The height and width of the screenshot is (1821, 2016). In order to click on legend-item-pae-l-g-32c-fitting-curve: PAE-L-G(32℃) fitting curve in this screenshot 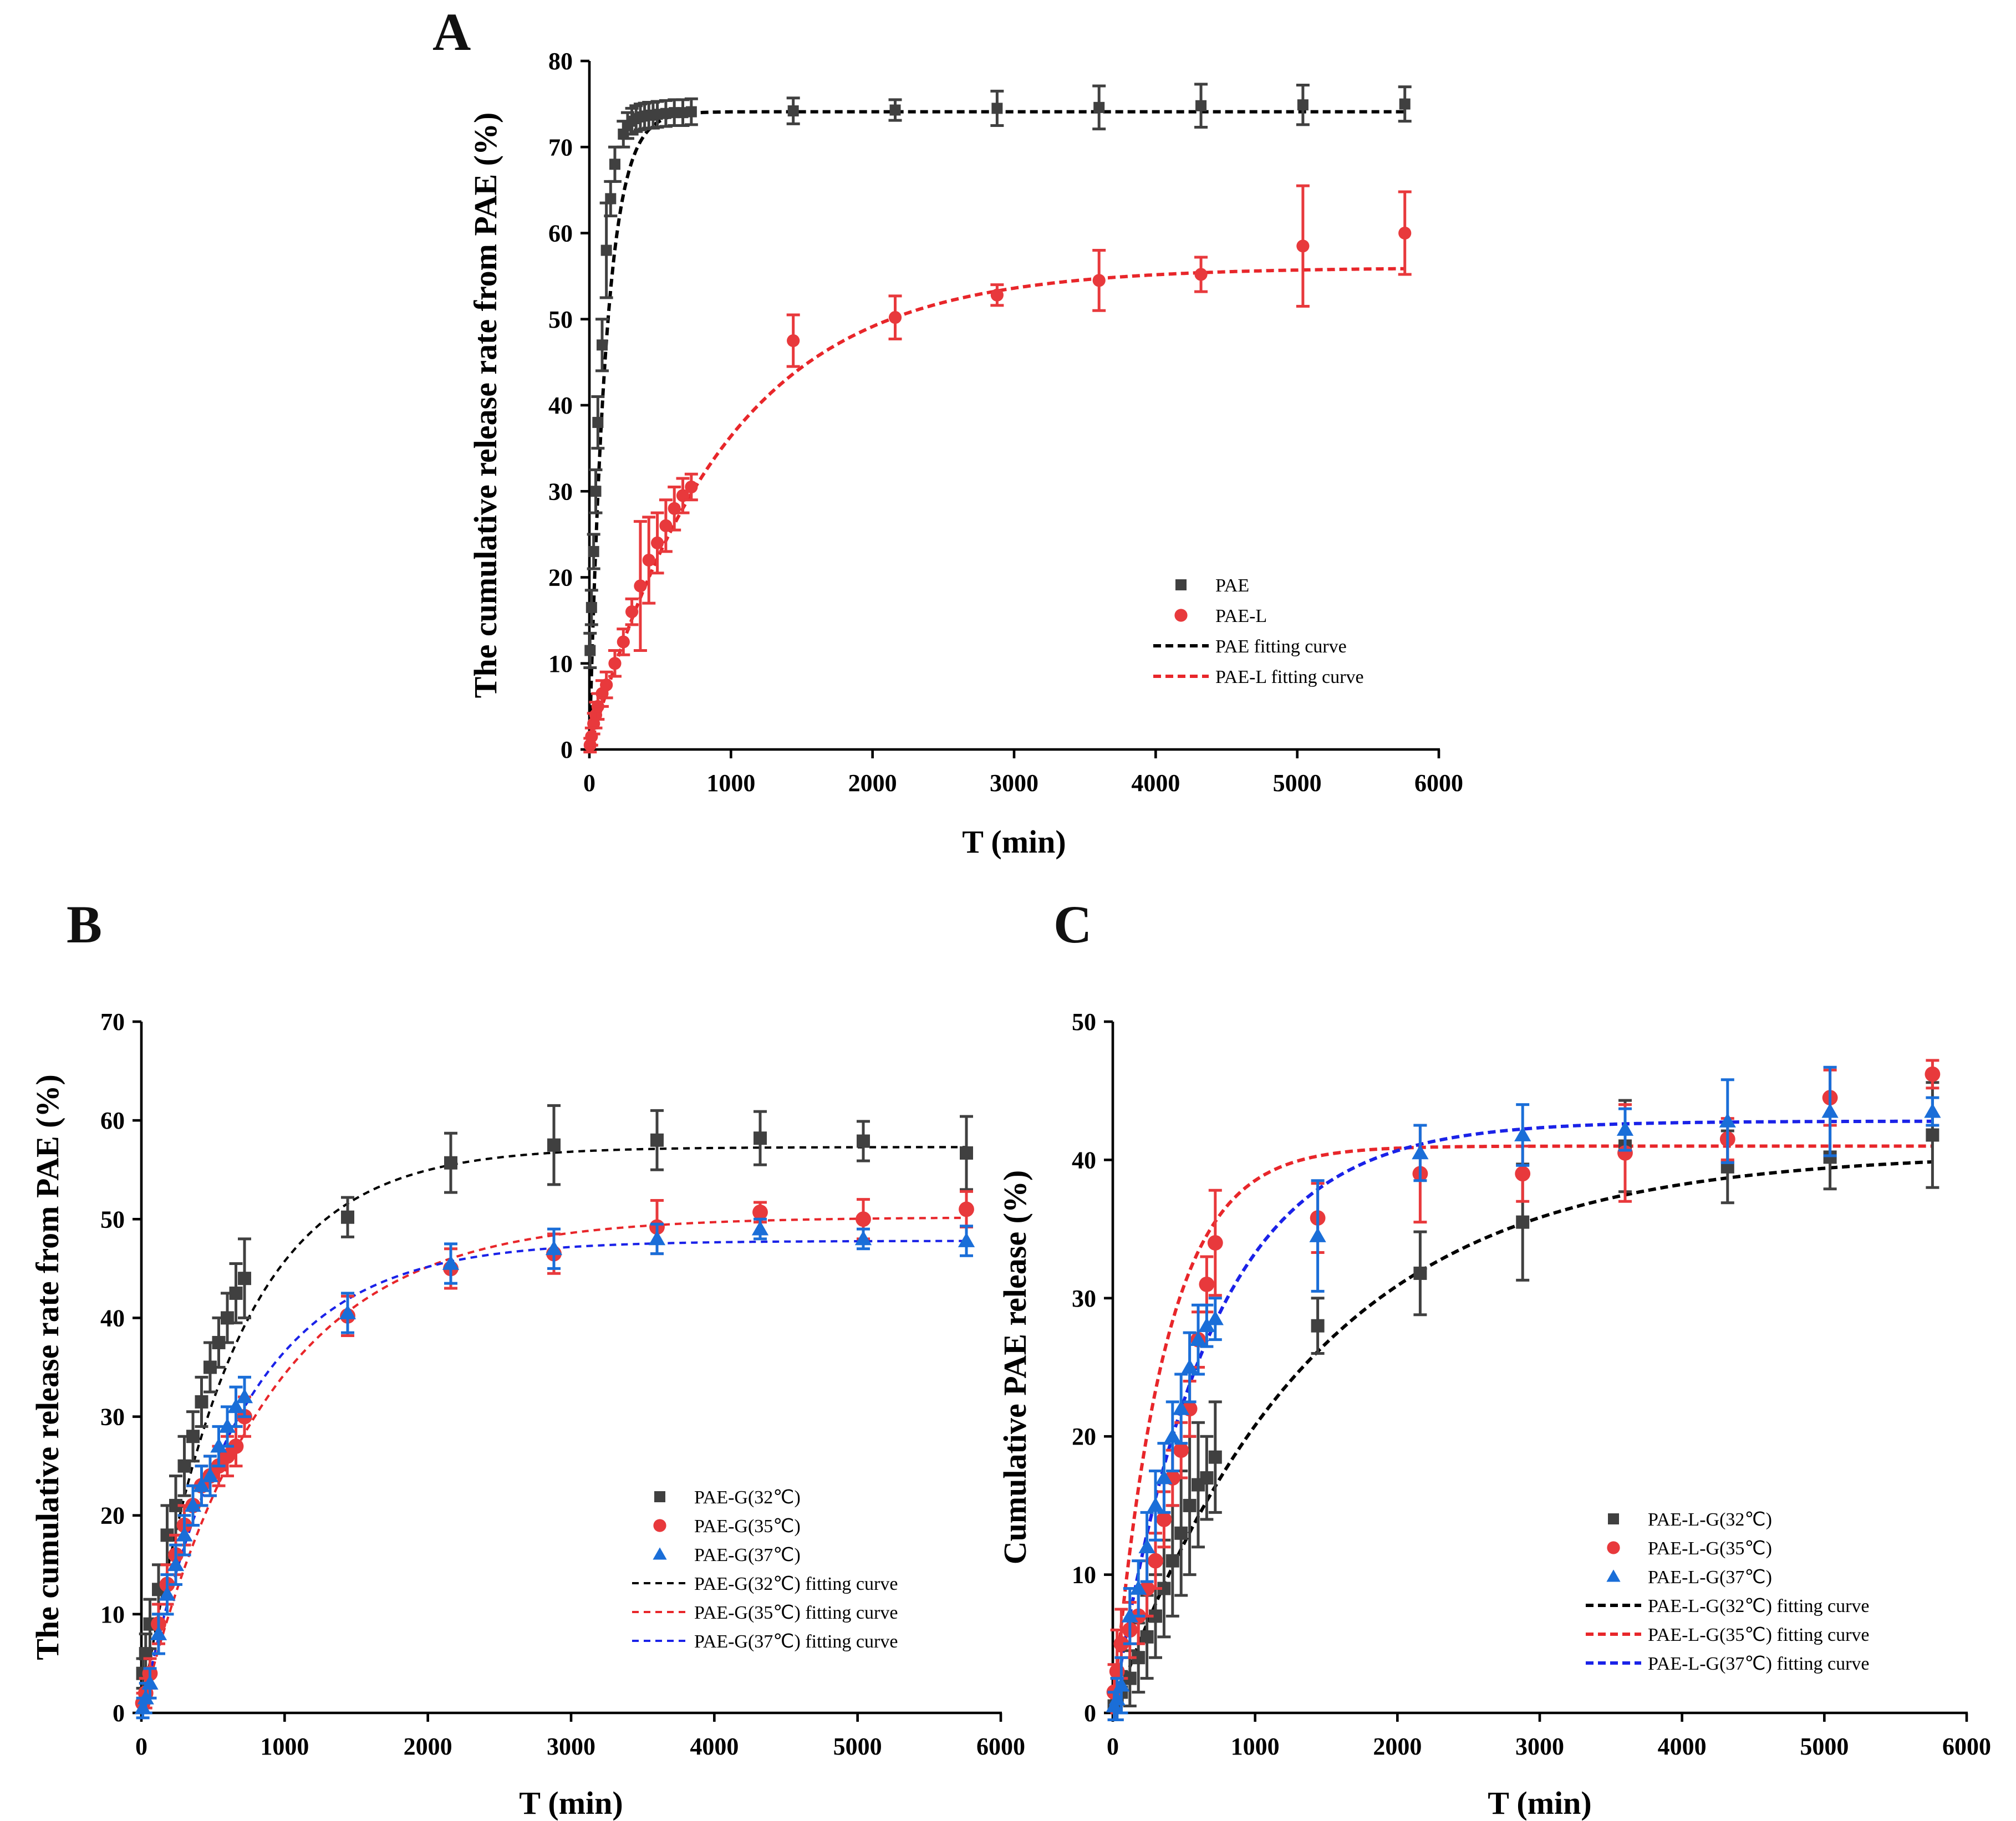, I will do `click(1728, 1606)`.